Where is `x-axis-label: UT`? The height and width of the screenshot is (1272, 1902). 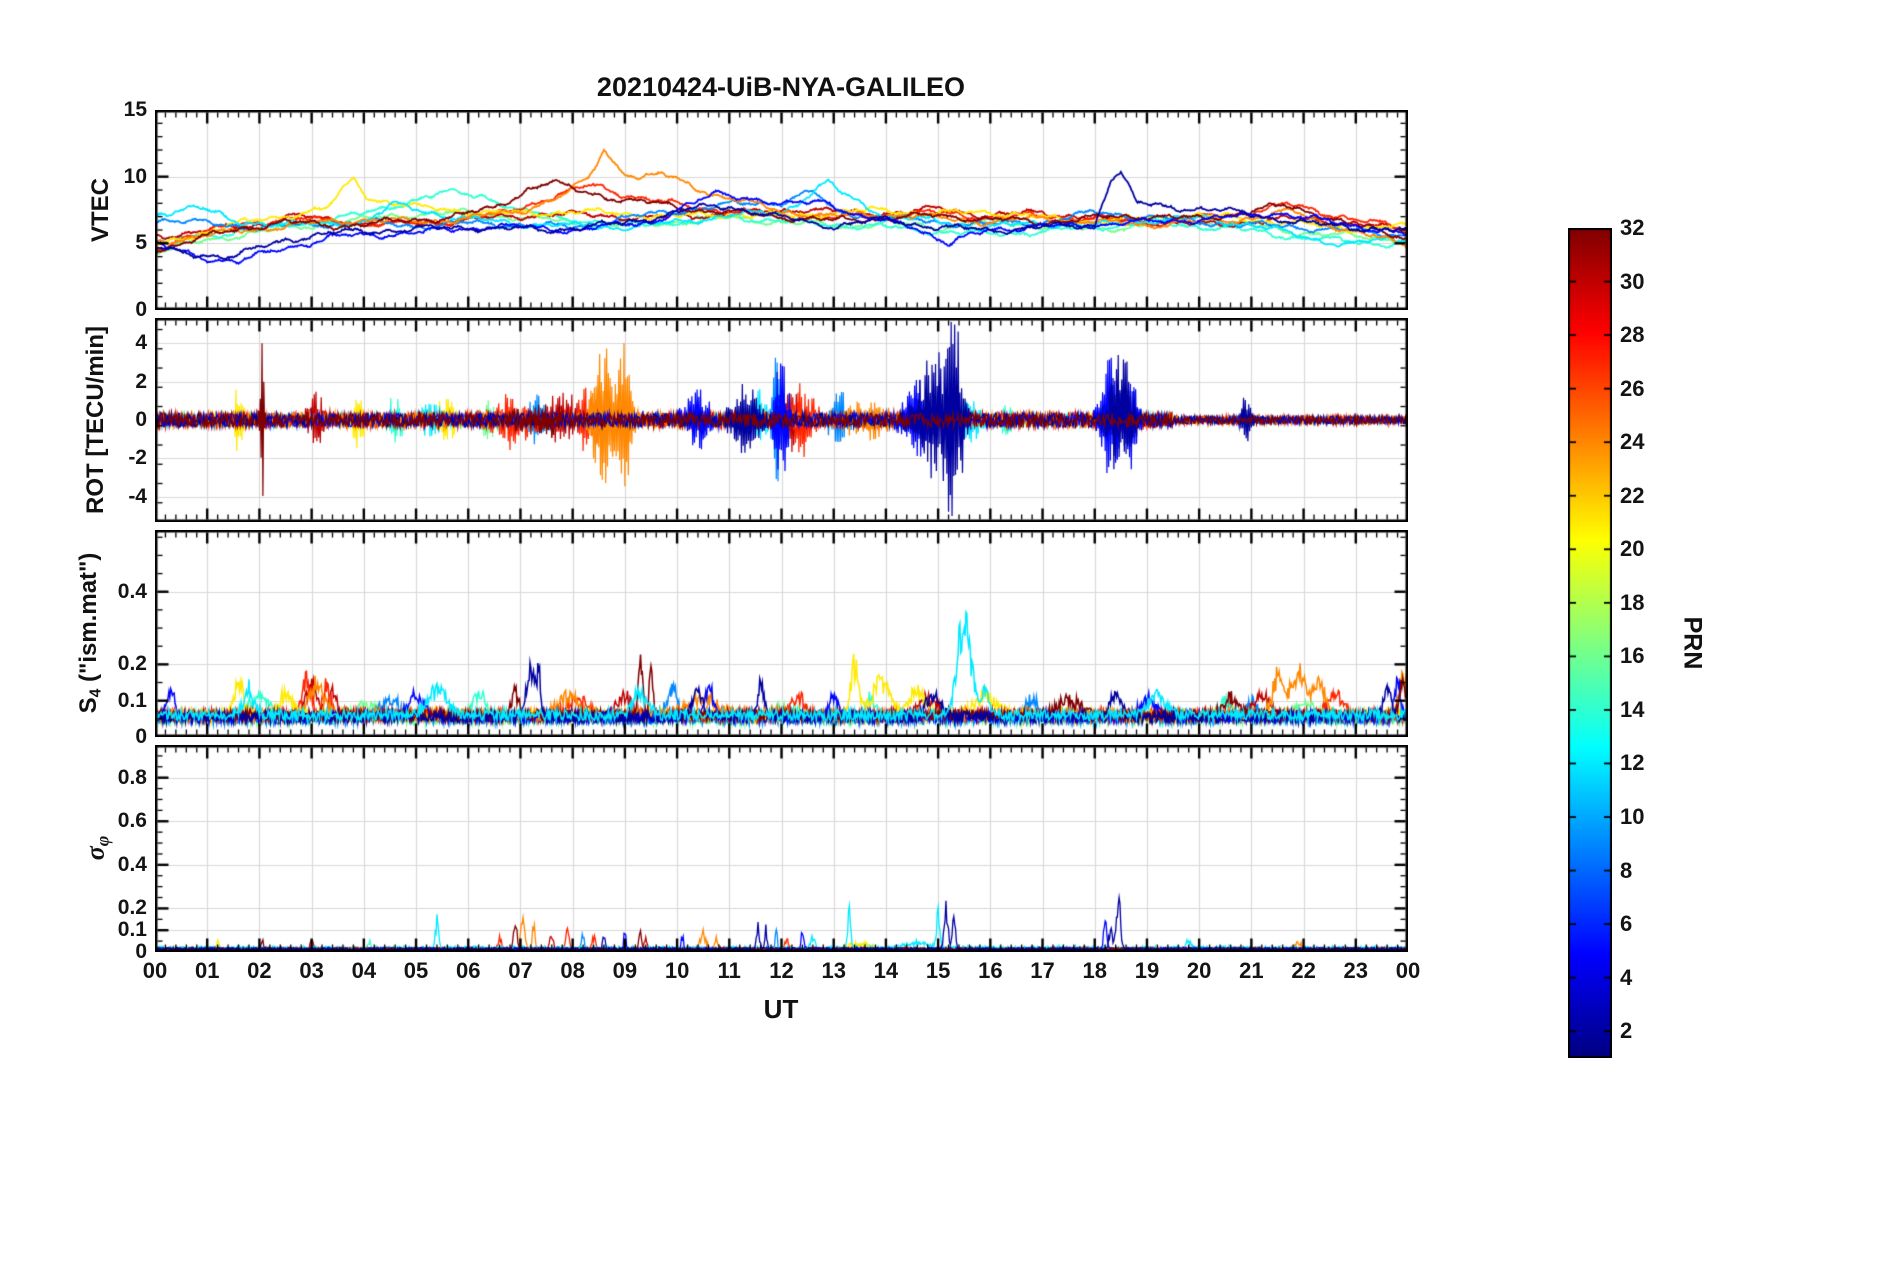
x-axis-label: UT is located at coordinates (781, 1009).